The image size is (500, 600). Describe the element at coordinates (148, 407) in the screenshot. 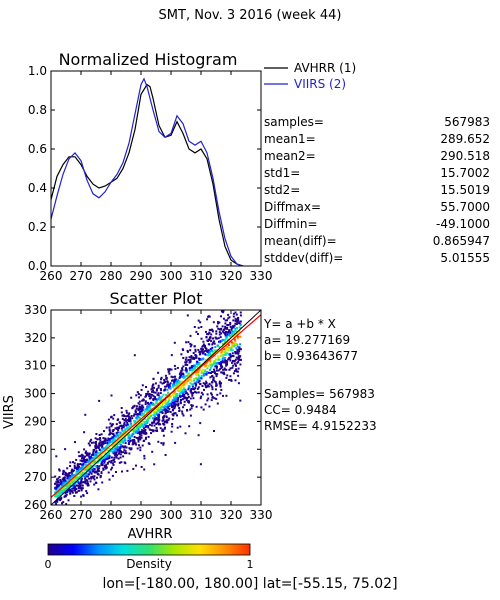

I see `scatter-density-group` at that location.